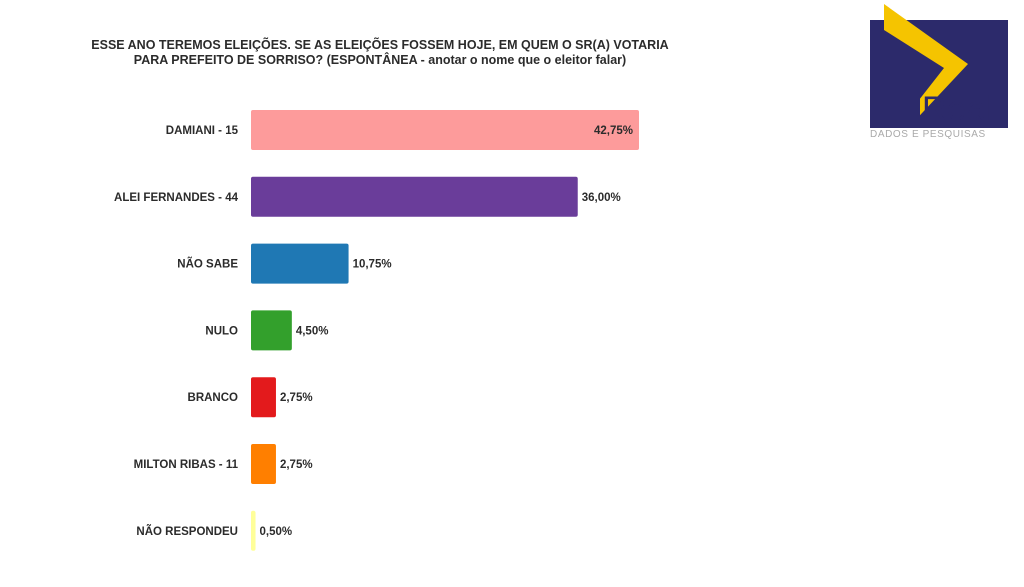 Image resolution: width=1024 pixels, height=587 pixels. Describe the element at coordinates (263, 397) in the screenshot. I see `bar-branco` at that location.